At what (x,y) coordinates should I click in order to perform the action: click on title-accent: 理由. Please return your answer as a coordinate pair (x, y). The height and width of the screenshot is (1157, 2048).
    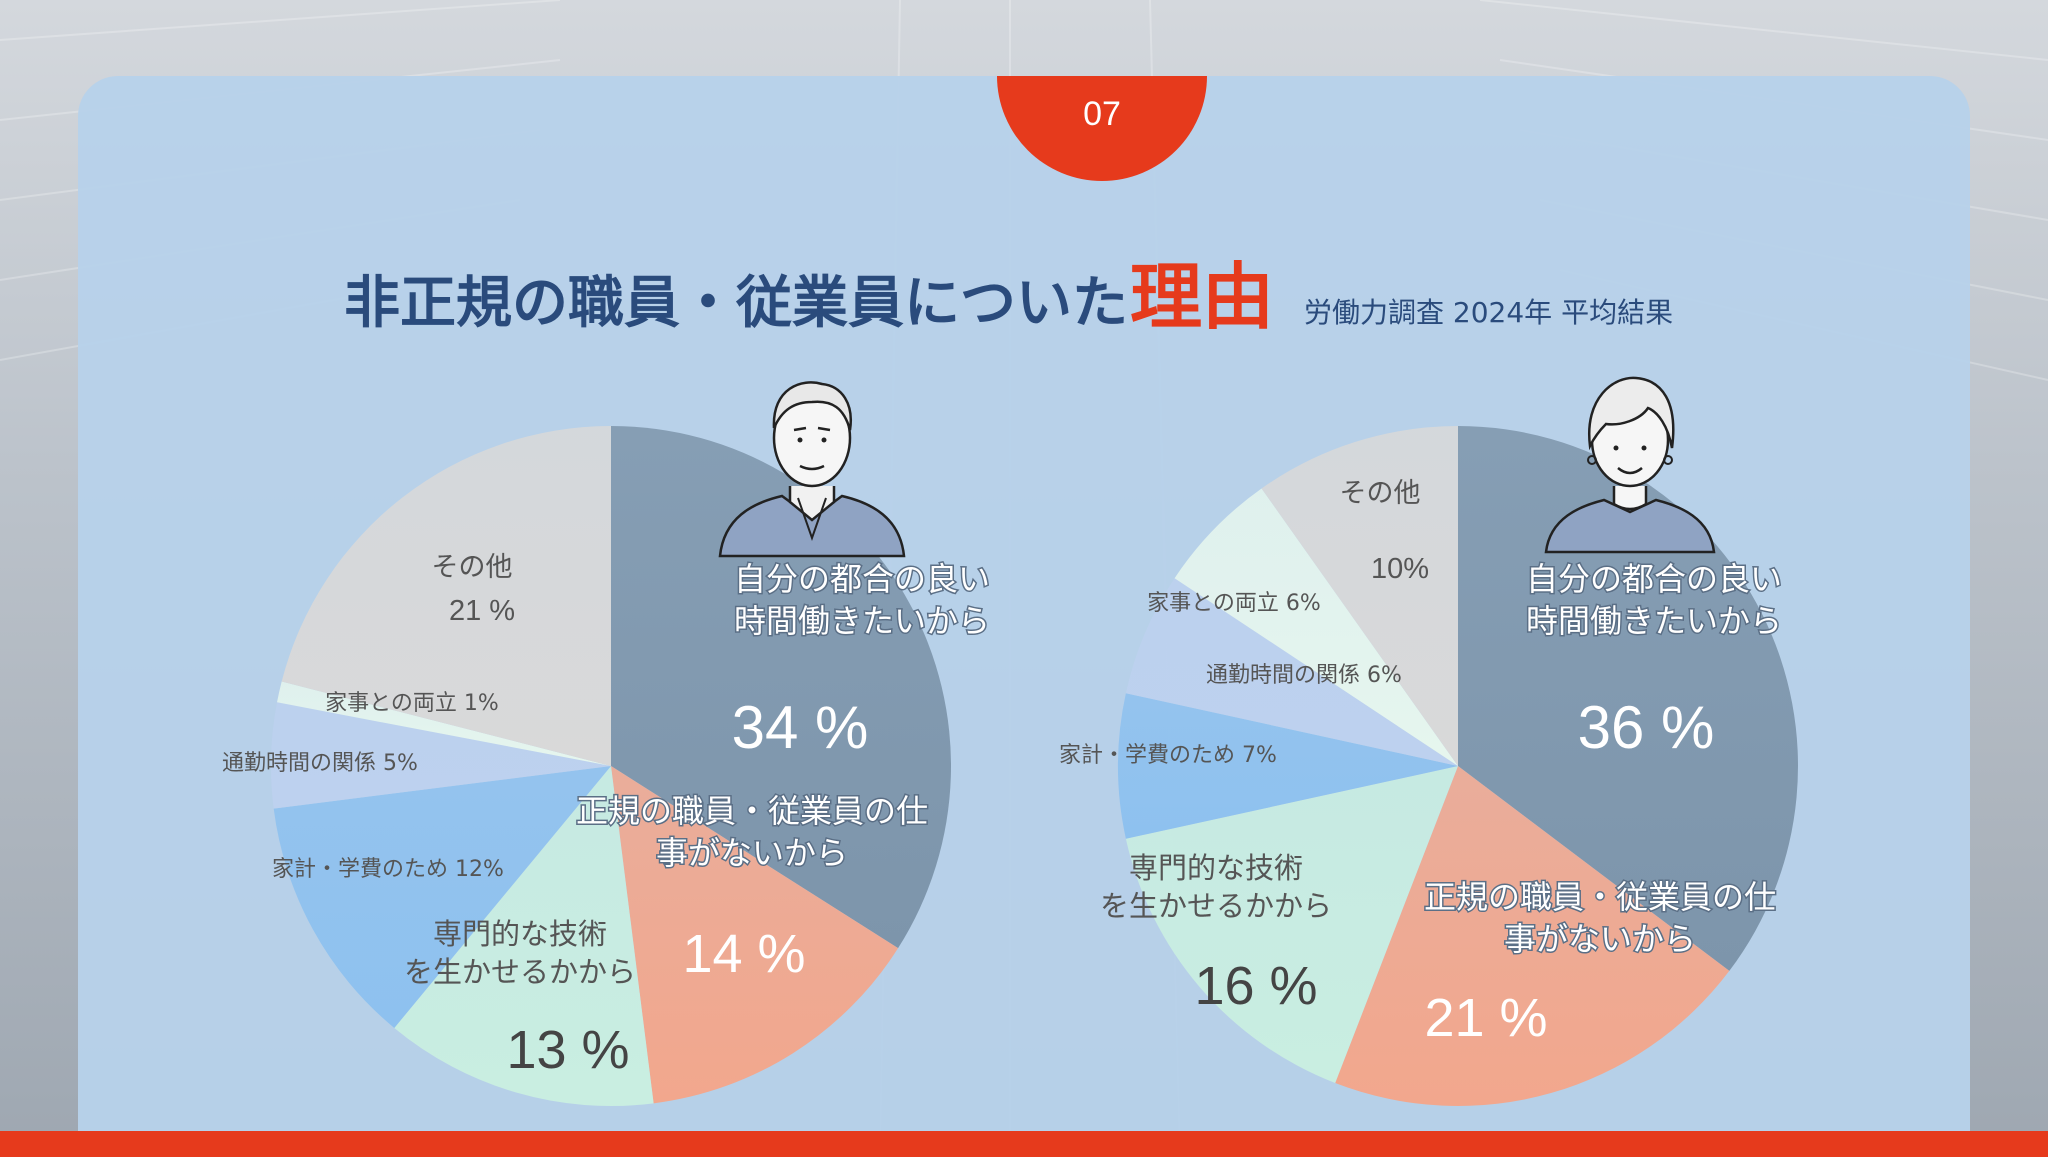
    Looking at the image, I should click on (1202, 297).